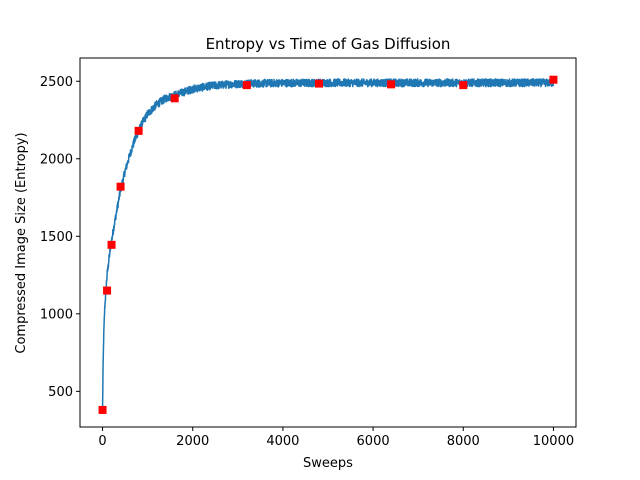 This screenshot has height=480, width=640. What do you see at coordinates (56, 82) in the screenshot?
I see `y-tick-label: 2500` at bounding box center [56, 82].